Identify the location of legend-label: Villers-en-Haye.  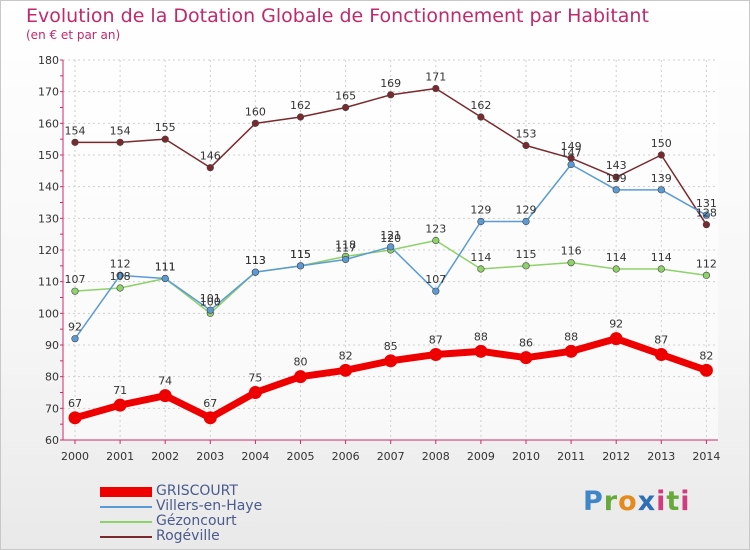
(209, 506).